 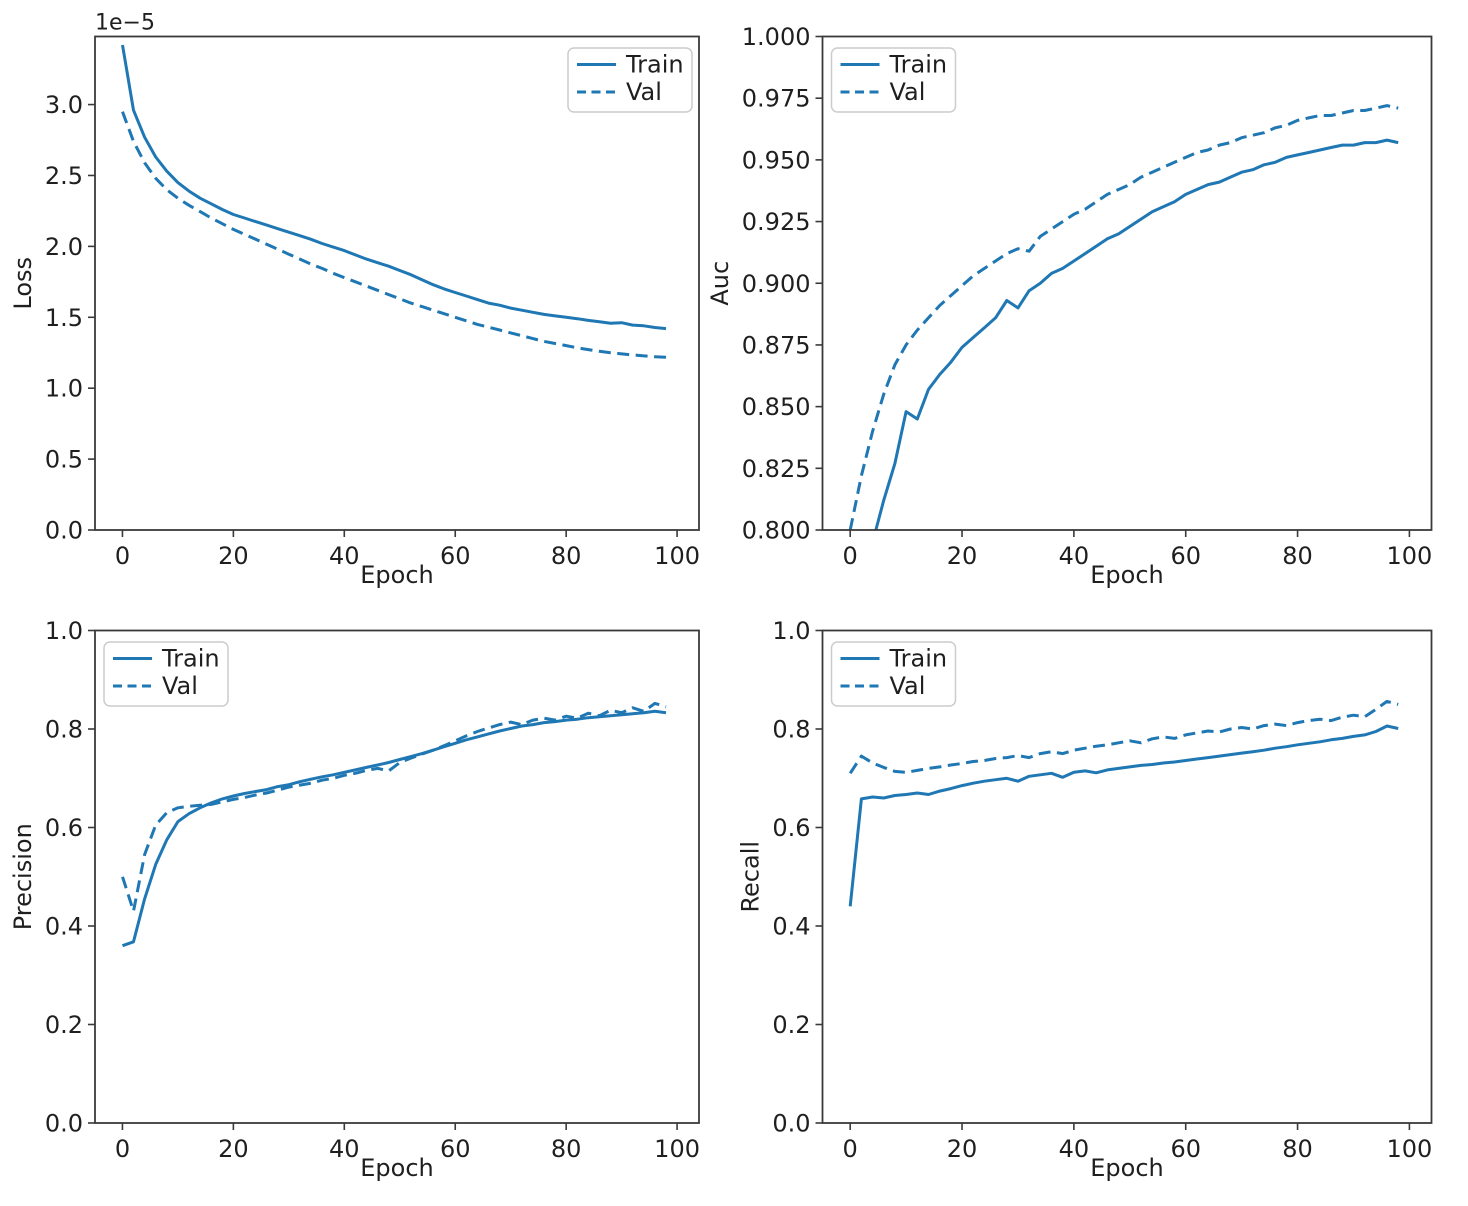 I want to click on recall-ytick-label: 0.2, so click(x=791, y=1025).